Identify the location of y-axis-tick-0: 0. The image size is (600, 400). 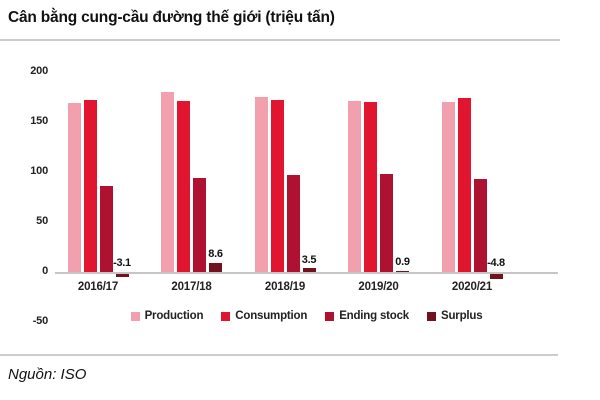
(45, 271).